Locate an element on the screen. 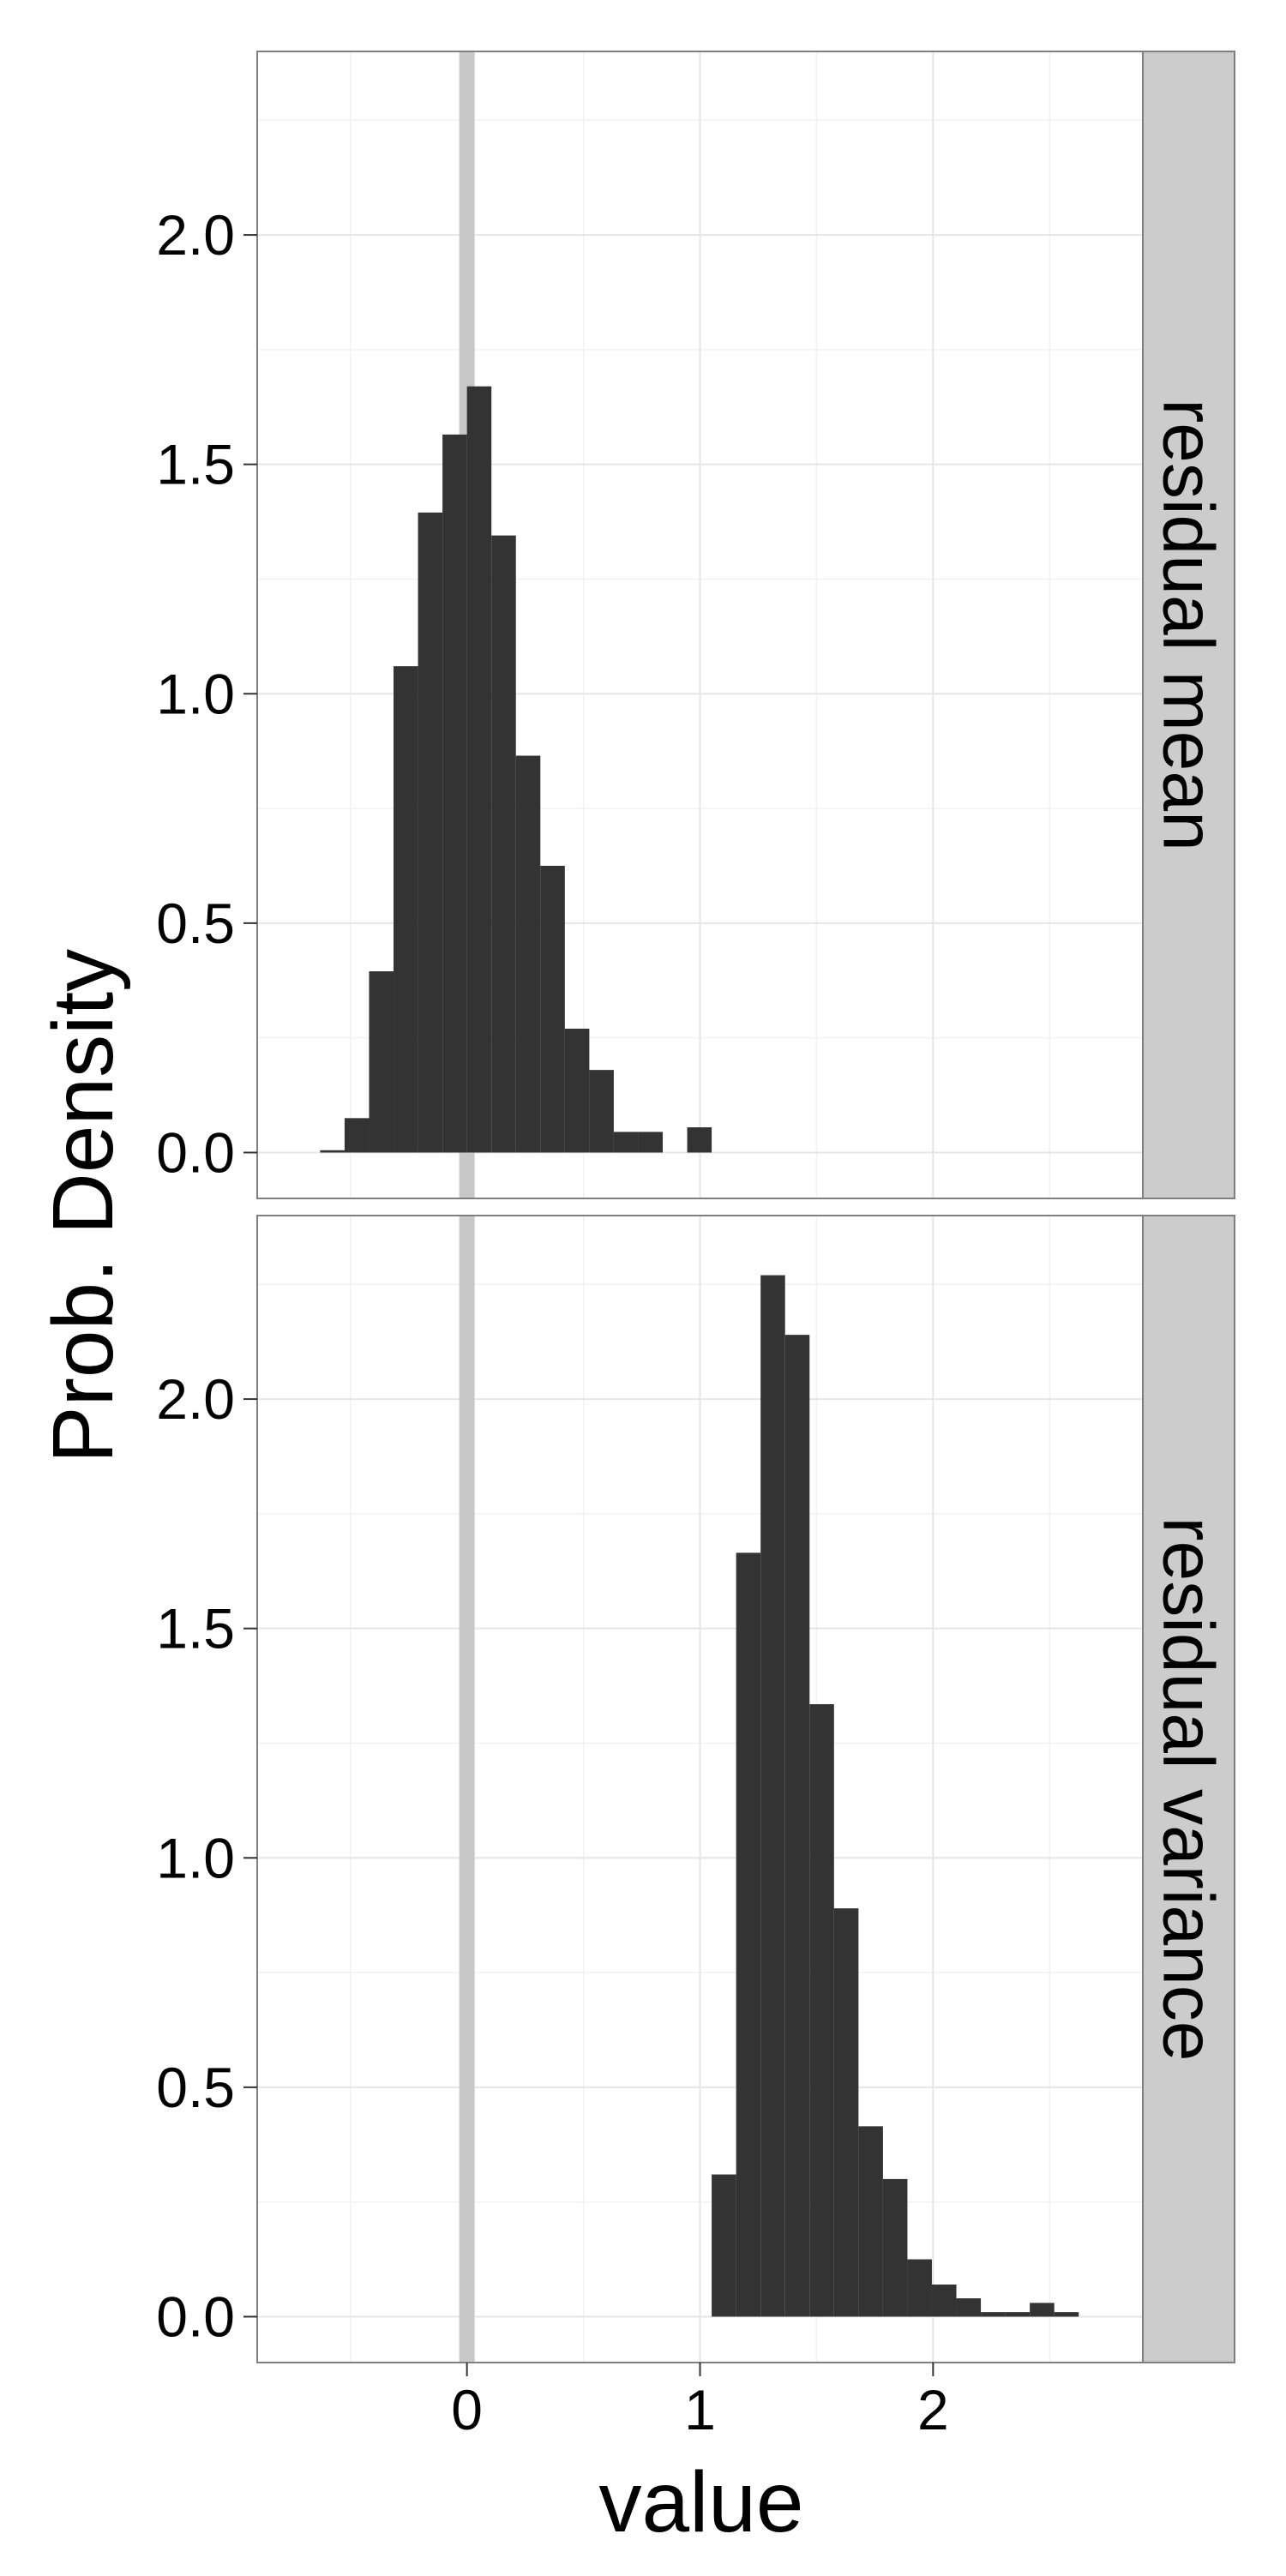  x-tick-label: 1 is located at coordinates (700, 2409).